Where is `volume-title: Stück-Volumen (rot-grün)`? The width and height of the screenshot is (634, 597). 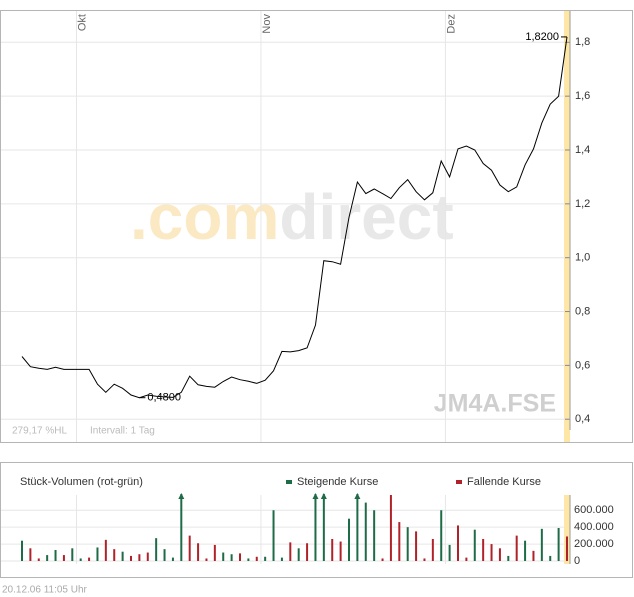 volume-title: Stück-Volumen (rot-grün) is located at coordinates (81, 482).